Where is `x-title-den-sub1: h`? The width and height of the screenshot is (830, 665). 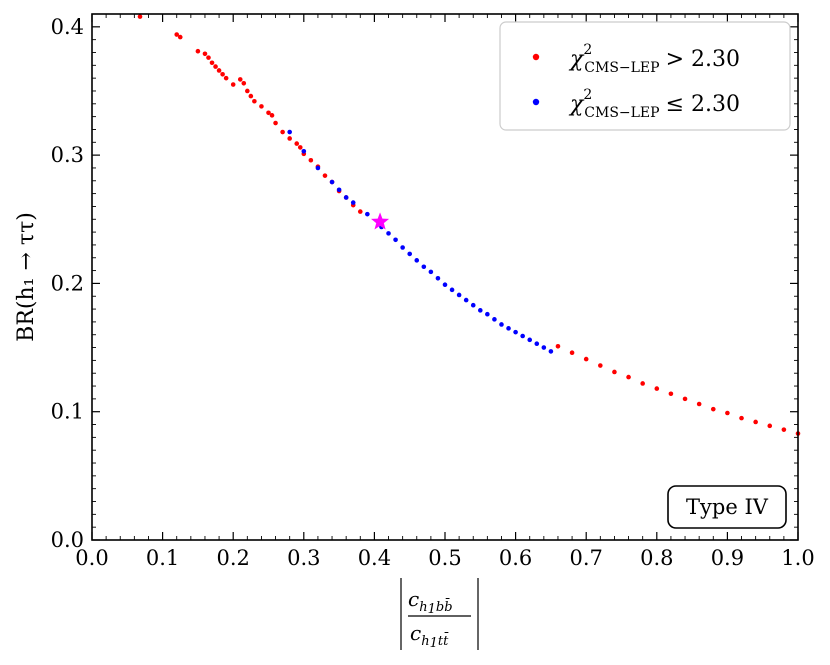 x-title-den-sub1: h is located at coordinates (425, 641).